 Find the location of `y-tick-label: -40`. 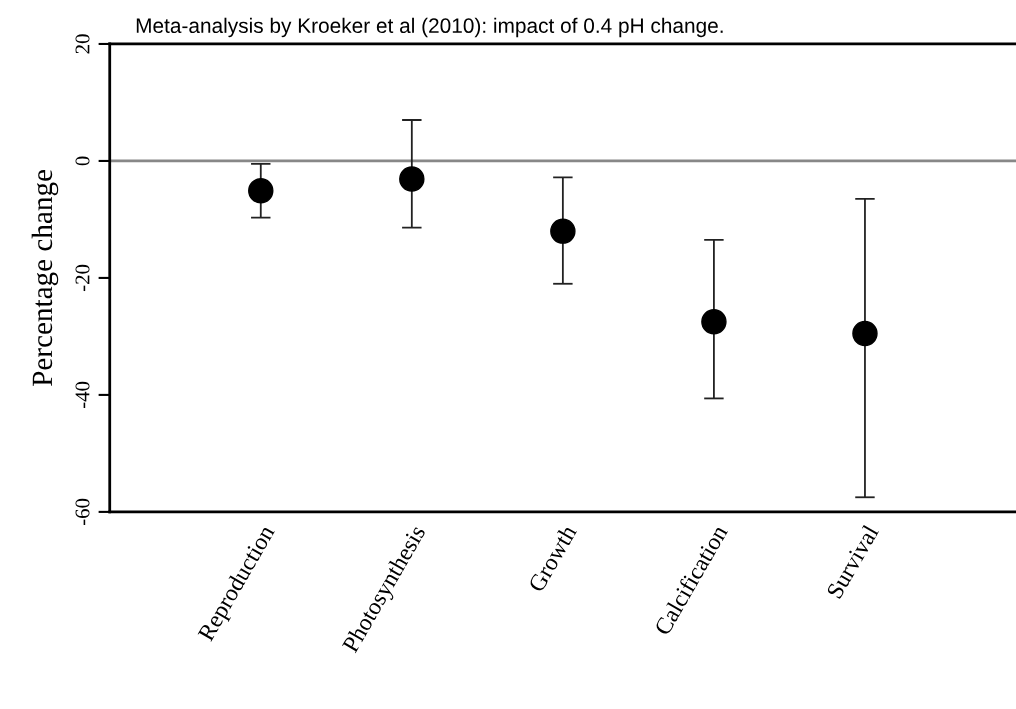

y-tick-label: -40 is located at coordinates (82, 395).